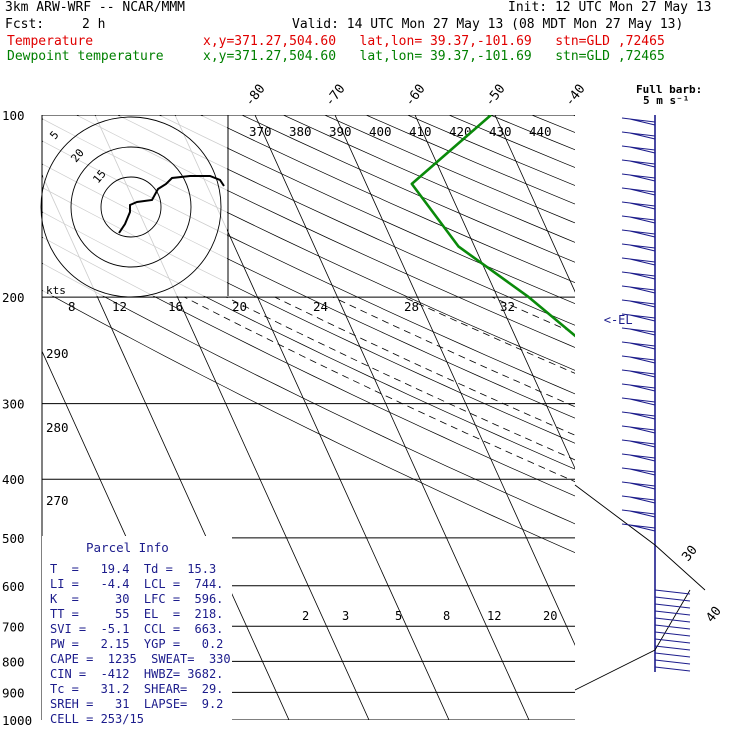 The height and width of the screenshot is (740, 740). Describe the element at coordinates (575, 96) in the screenshot. I see `isotherm-label: -40` at that location.